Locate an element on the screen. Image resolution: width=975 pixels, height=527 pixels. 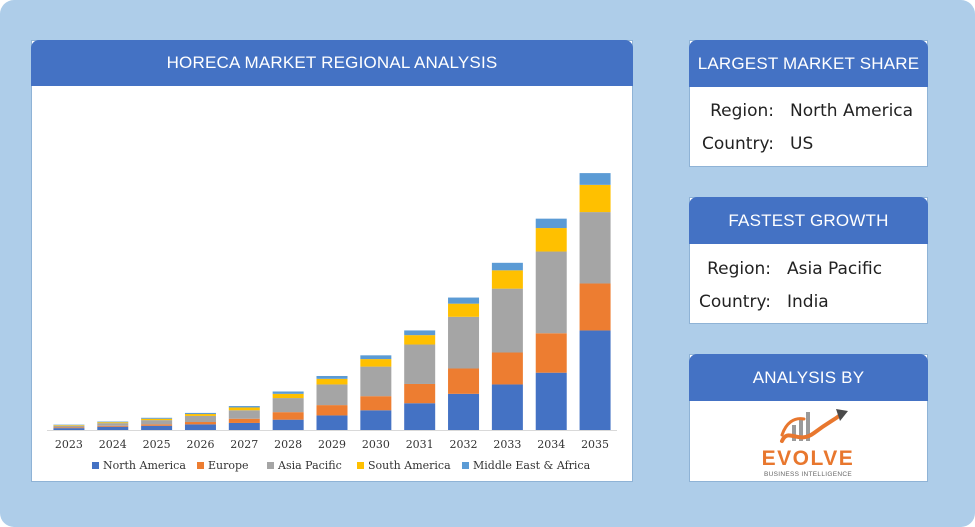
bar-segment-europe-2032 is located at coordinates (464, 381).